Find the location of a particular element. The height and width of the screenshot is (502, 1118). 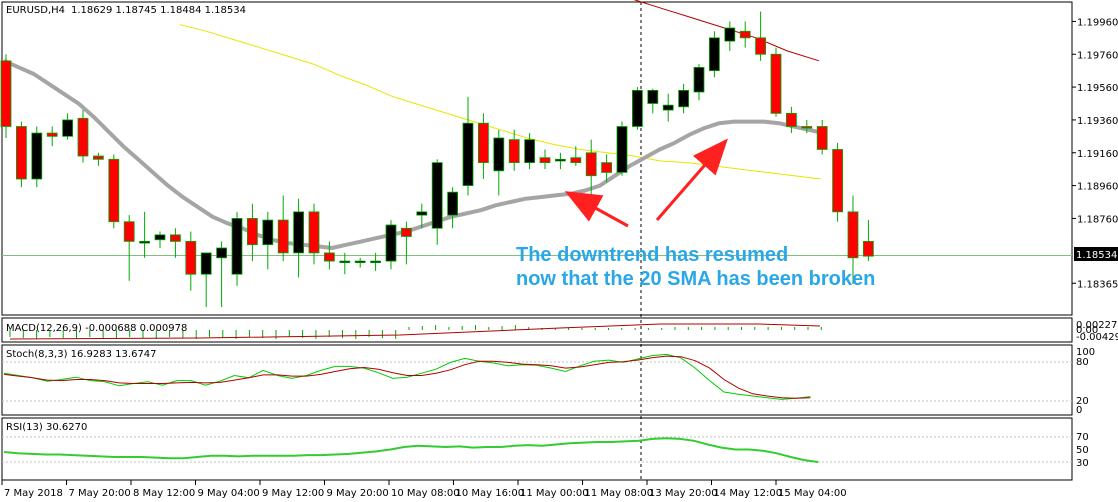

rsi-tick-30: 30 is located at coordinates (1082, 463).